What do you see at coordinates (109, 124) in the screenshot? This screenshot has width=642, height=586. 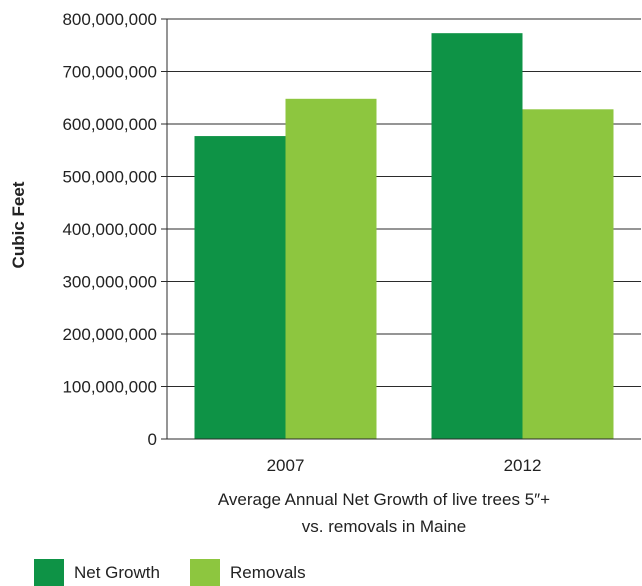 I see `y-tick-label: 600,000,000` at bounding box center [109, 124].